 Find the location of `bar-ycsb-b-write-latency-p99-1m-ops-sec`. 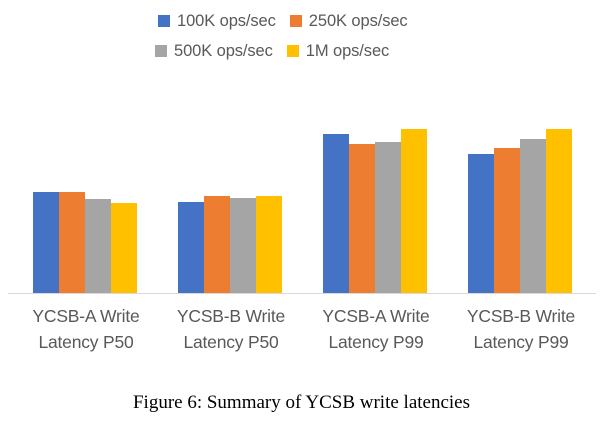

bar-ycsb-b-write-latency-p99-1m-ops-sec is located at coordinates (559, 210).